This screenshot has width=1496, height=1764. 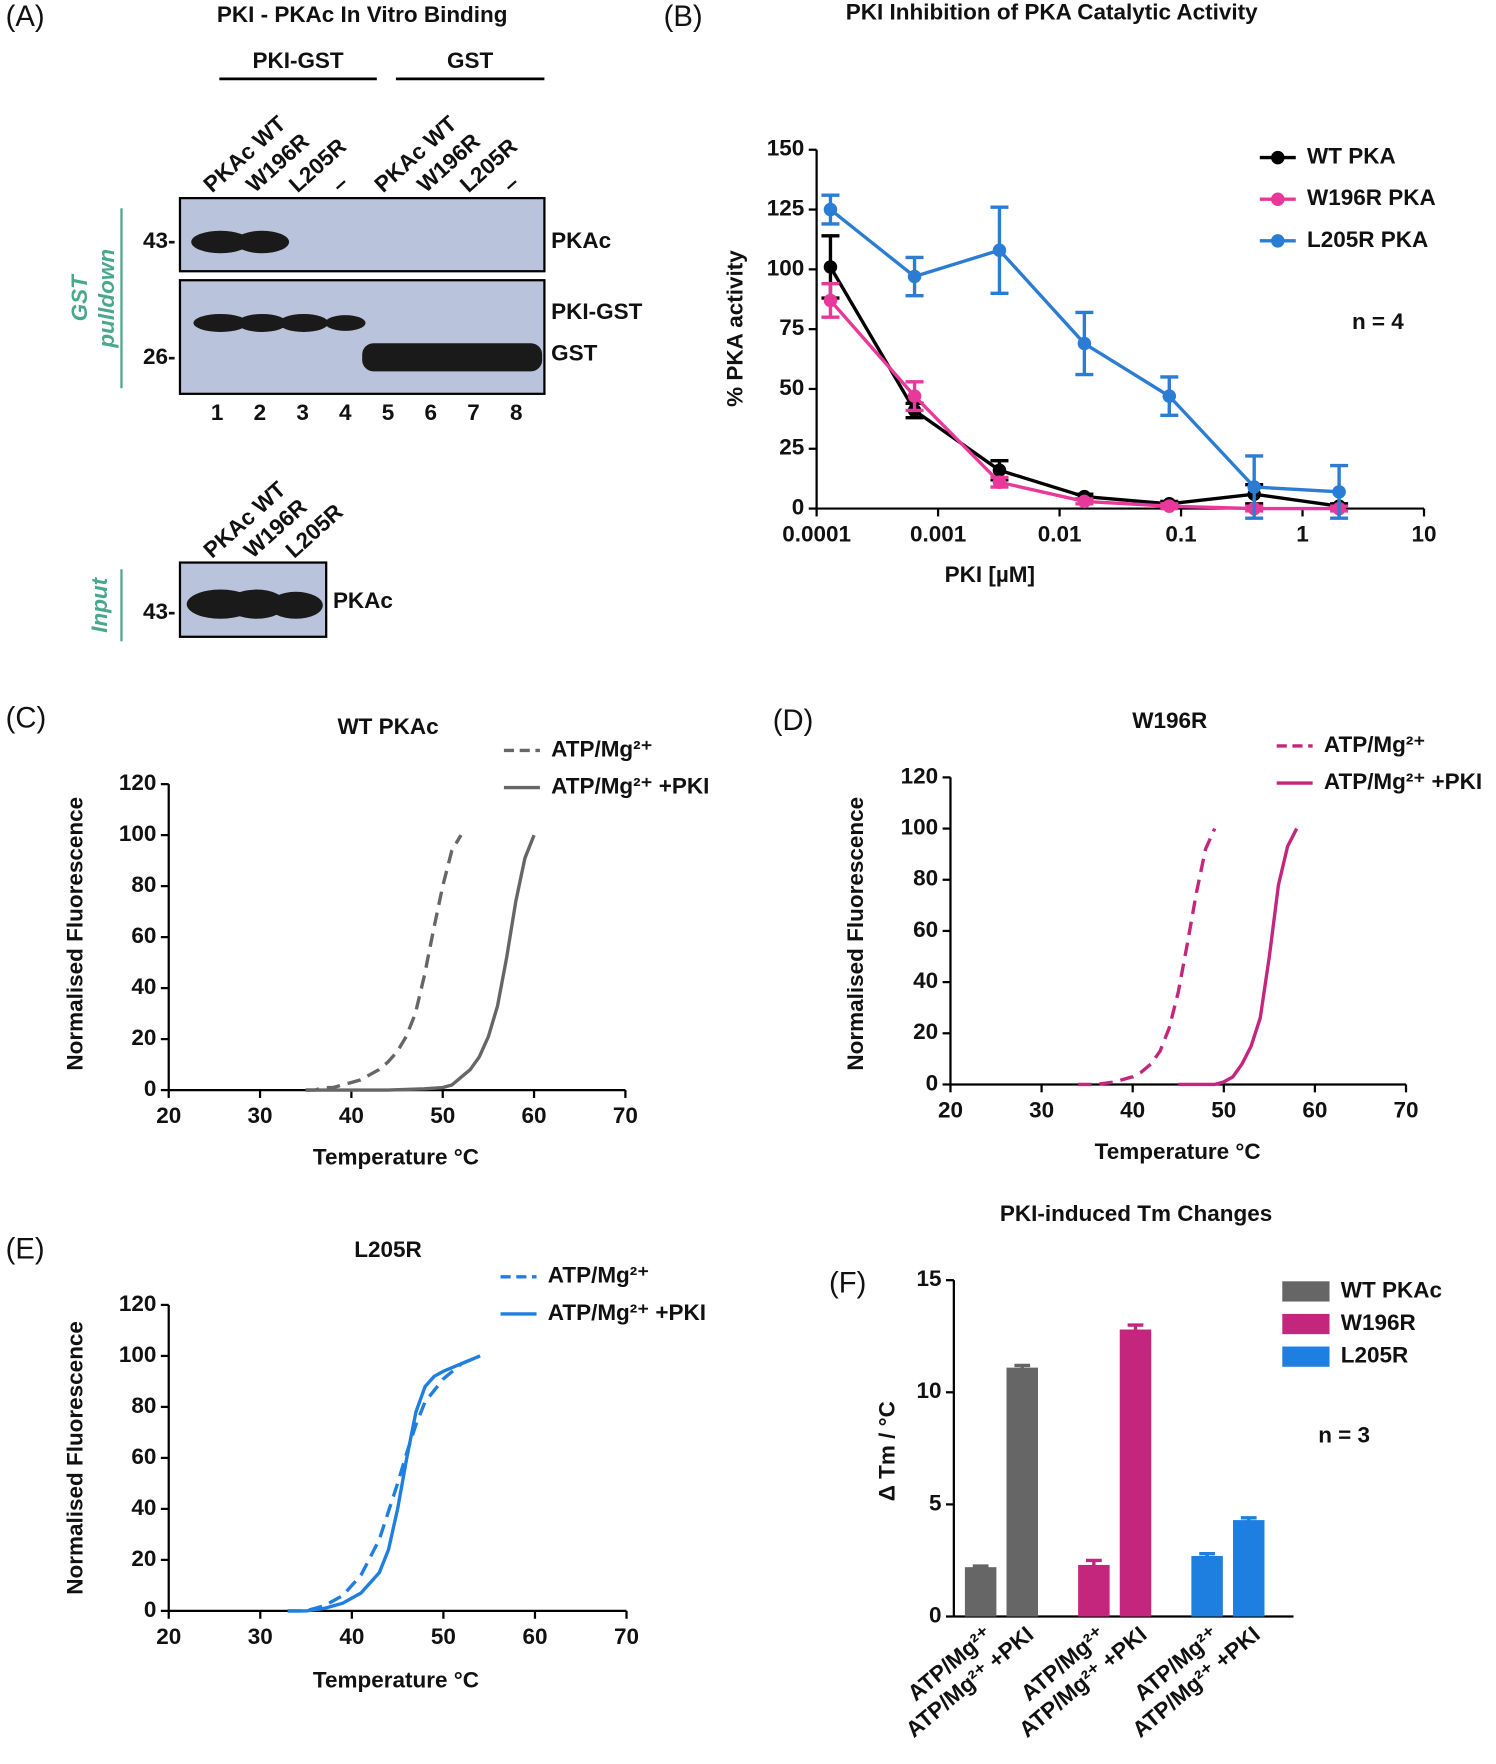 What do you see at coordinates (990, 574) in the screenshot?
I see `x-axis-label: PKI [µM]` at bounding box center [990, 574].